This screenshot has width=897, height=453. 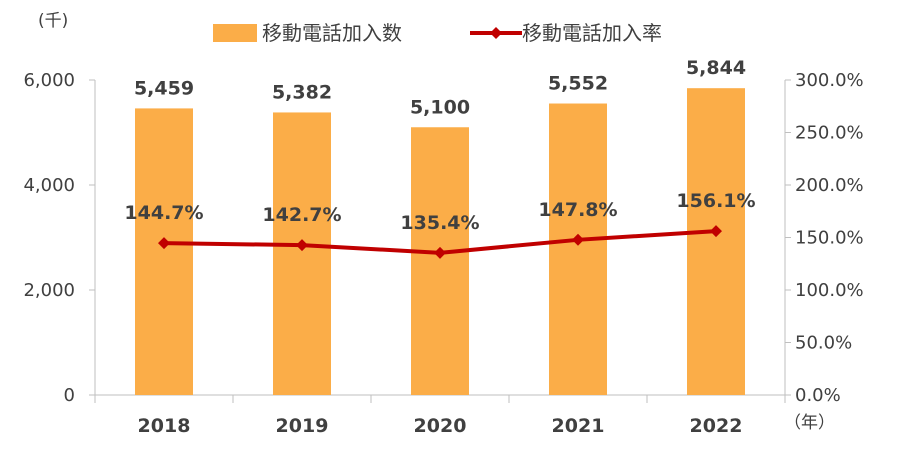 I want to click on bar-value-label: 5,100, so click(x=440, y=107).